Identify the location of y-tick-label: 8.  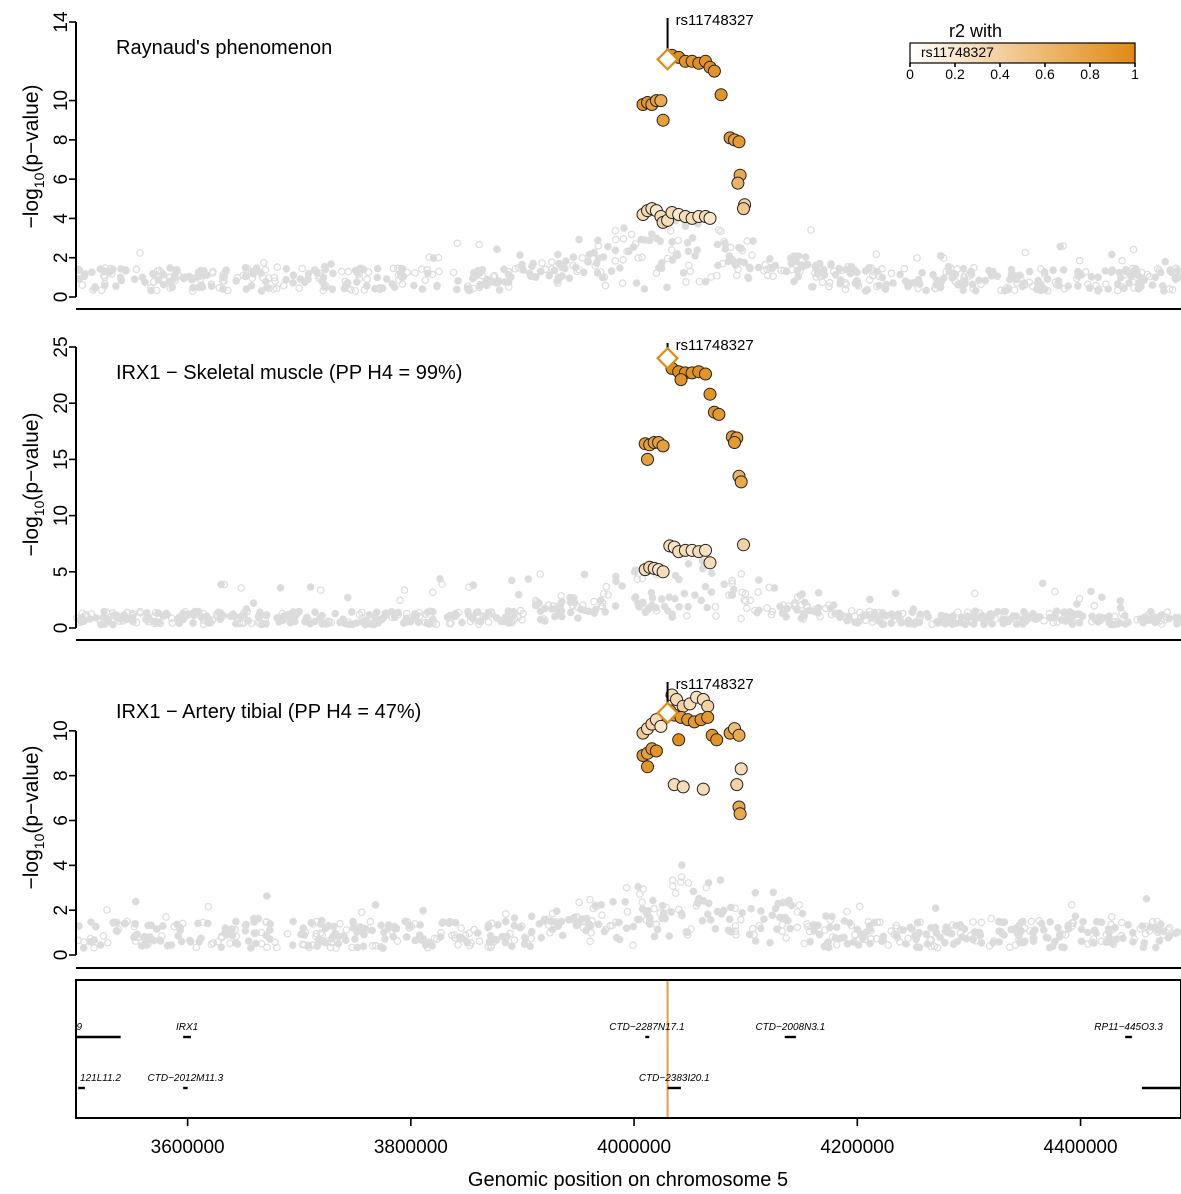
(61, 775).